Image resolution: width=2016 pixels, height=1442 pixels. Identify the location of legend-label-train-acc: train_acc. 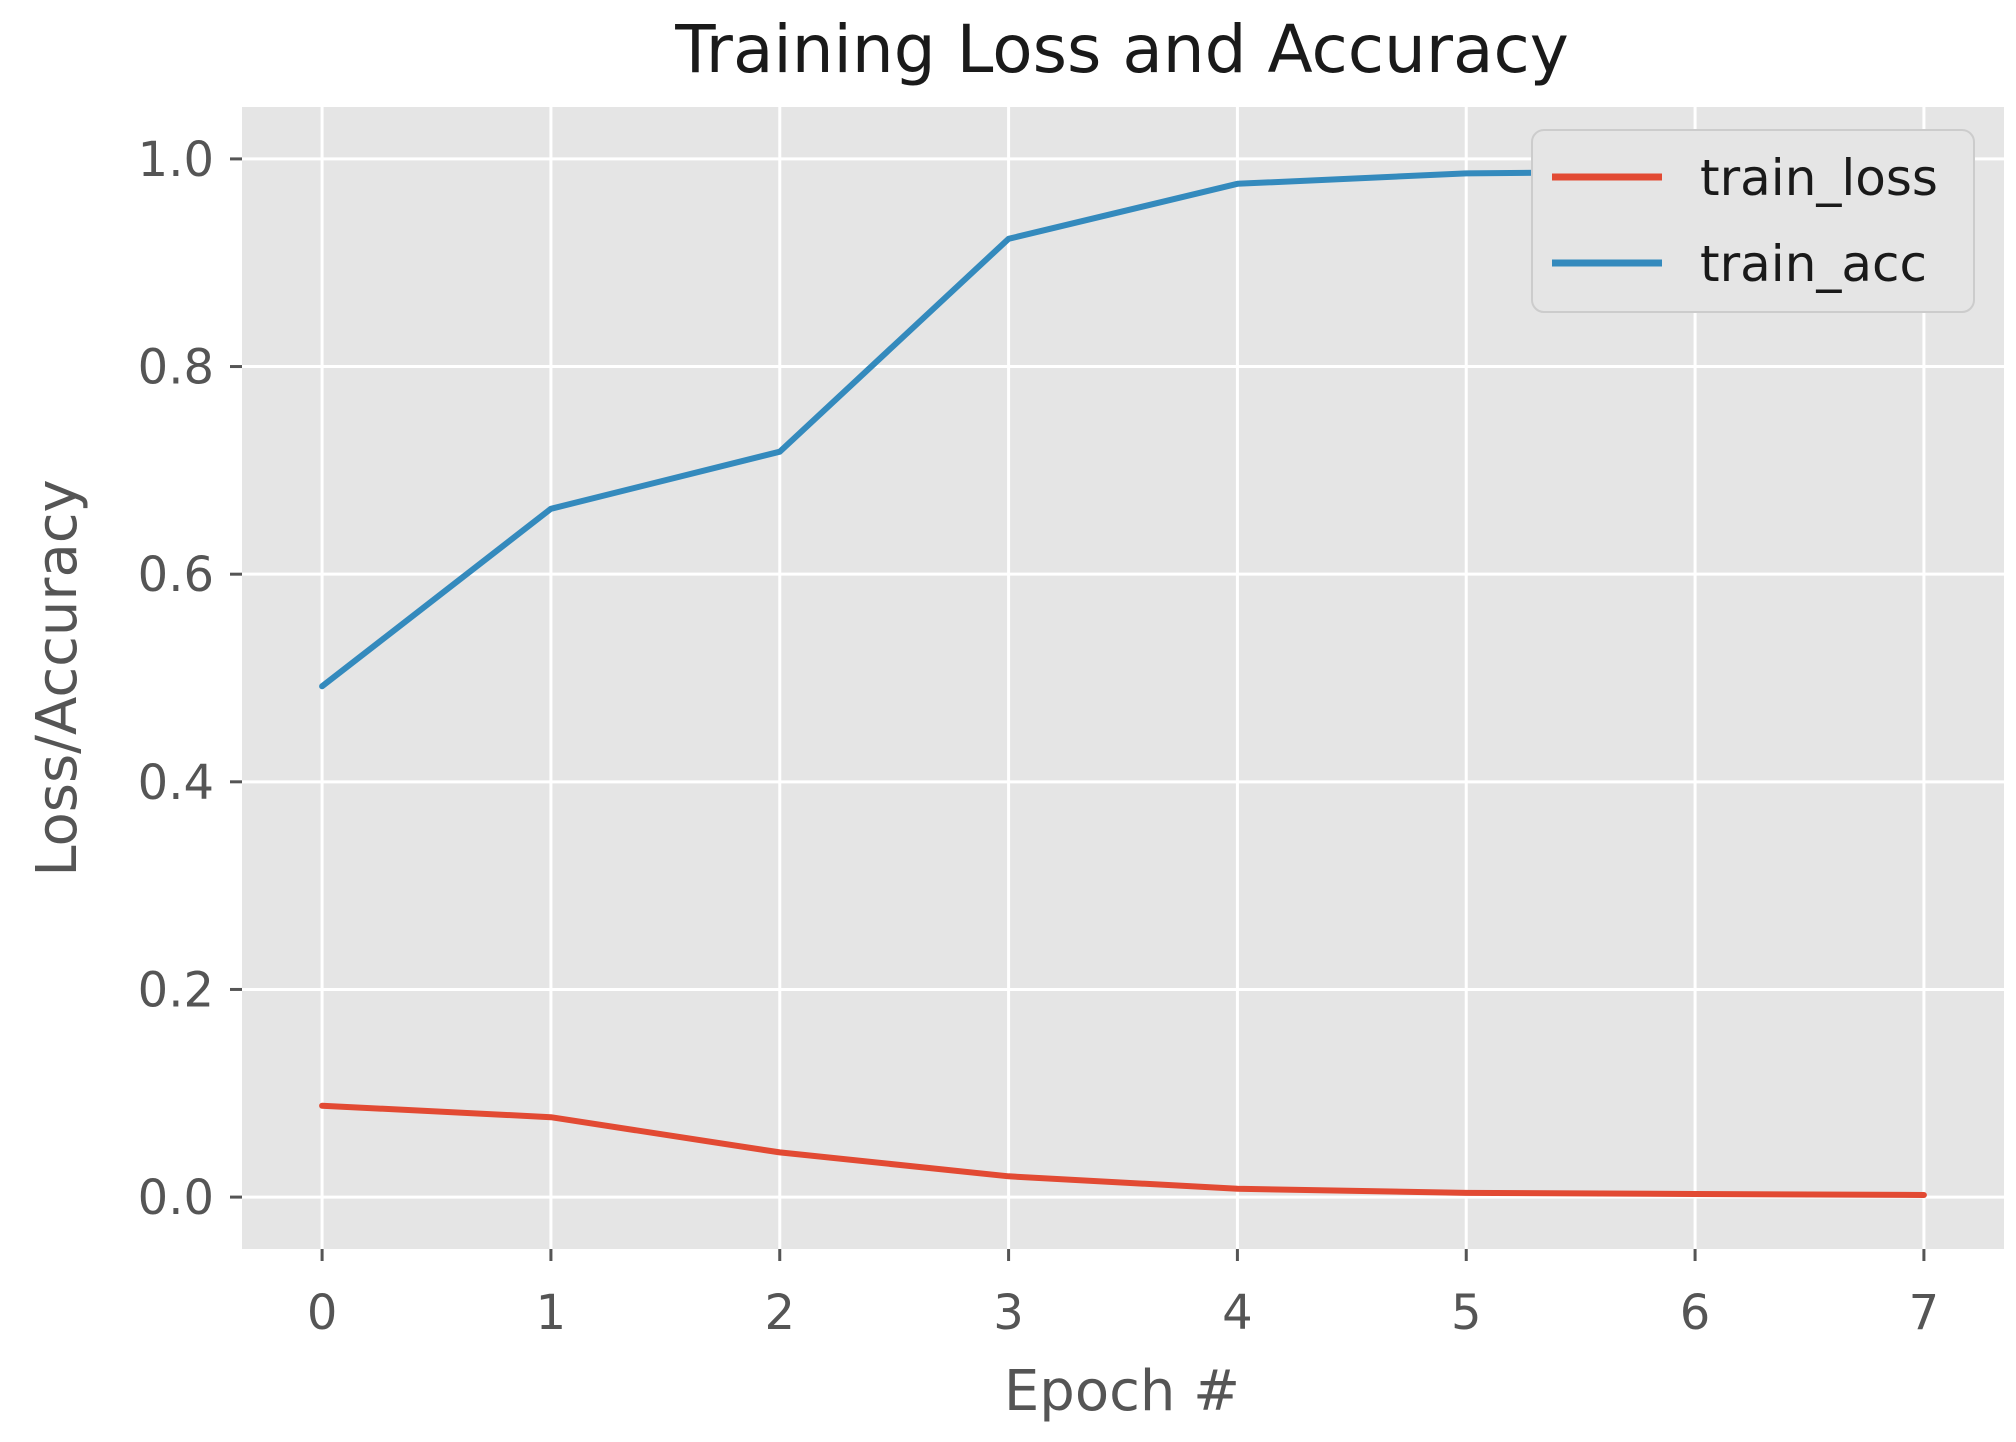
(1813, 264).